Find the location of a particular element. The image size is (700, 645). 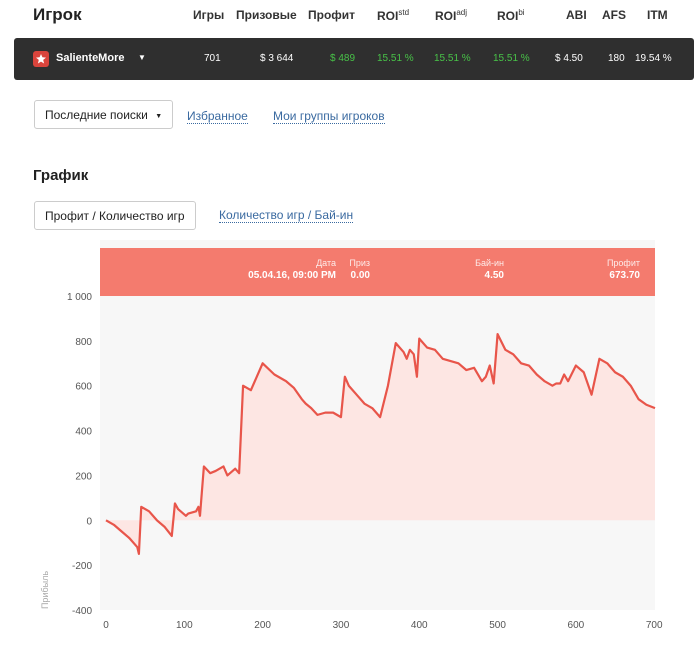

player-roi-adj: 15.51 % is located at coordinates (452, 58).